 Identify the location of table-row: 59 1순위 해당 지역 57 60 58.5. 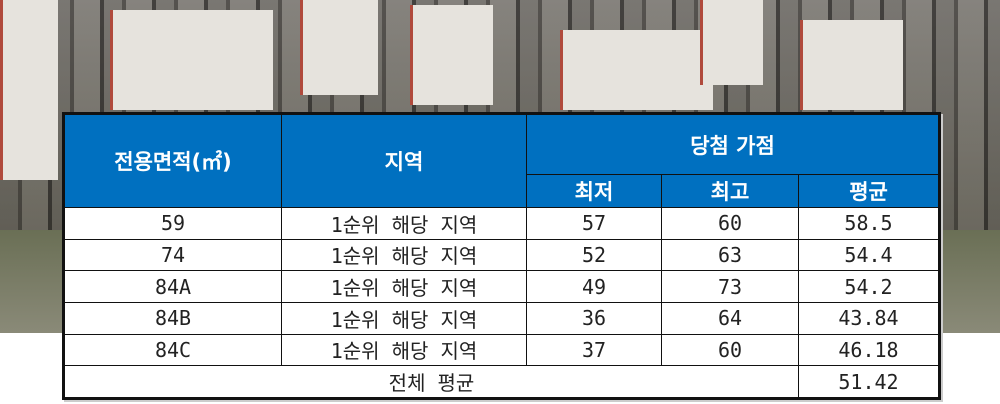
(502, 223).